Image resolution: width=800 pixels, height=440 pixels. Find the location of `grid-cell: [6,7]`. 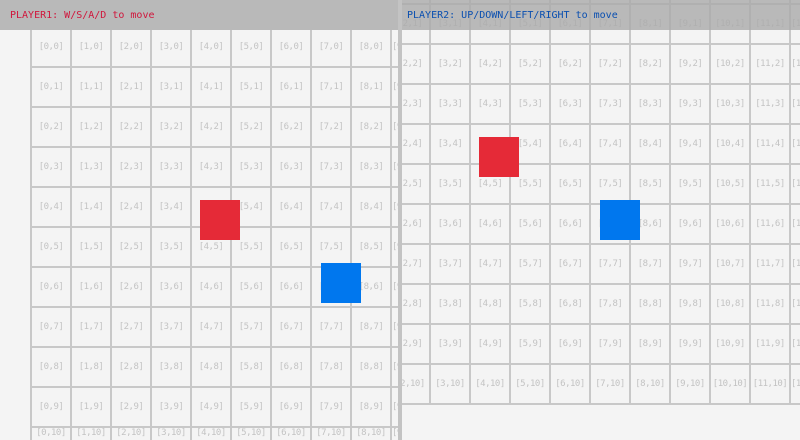

grid-cell: [6,7] is located at coordinates (571, 265).